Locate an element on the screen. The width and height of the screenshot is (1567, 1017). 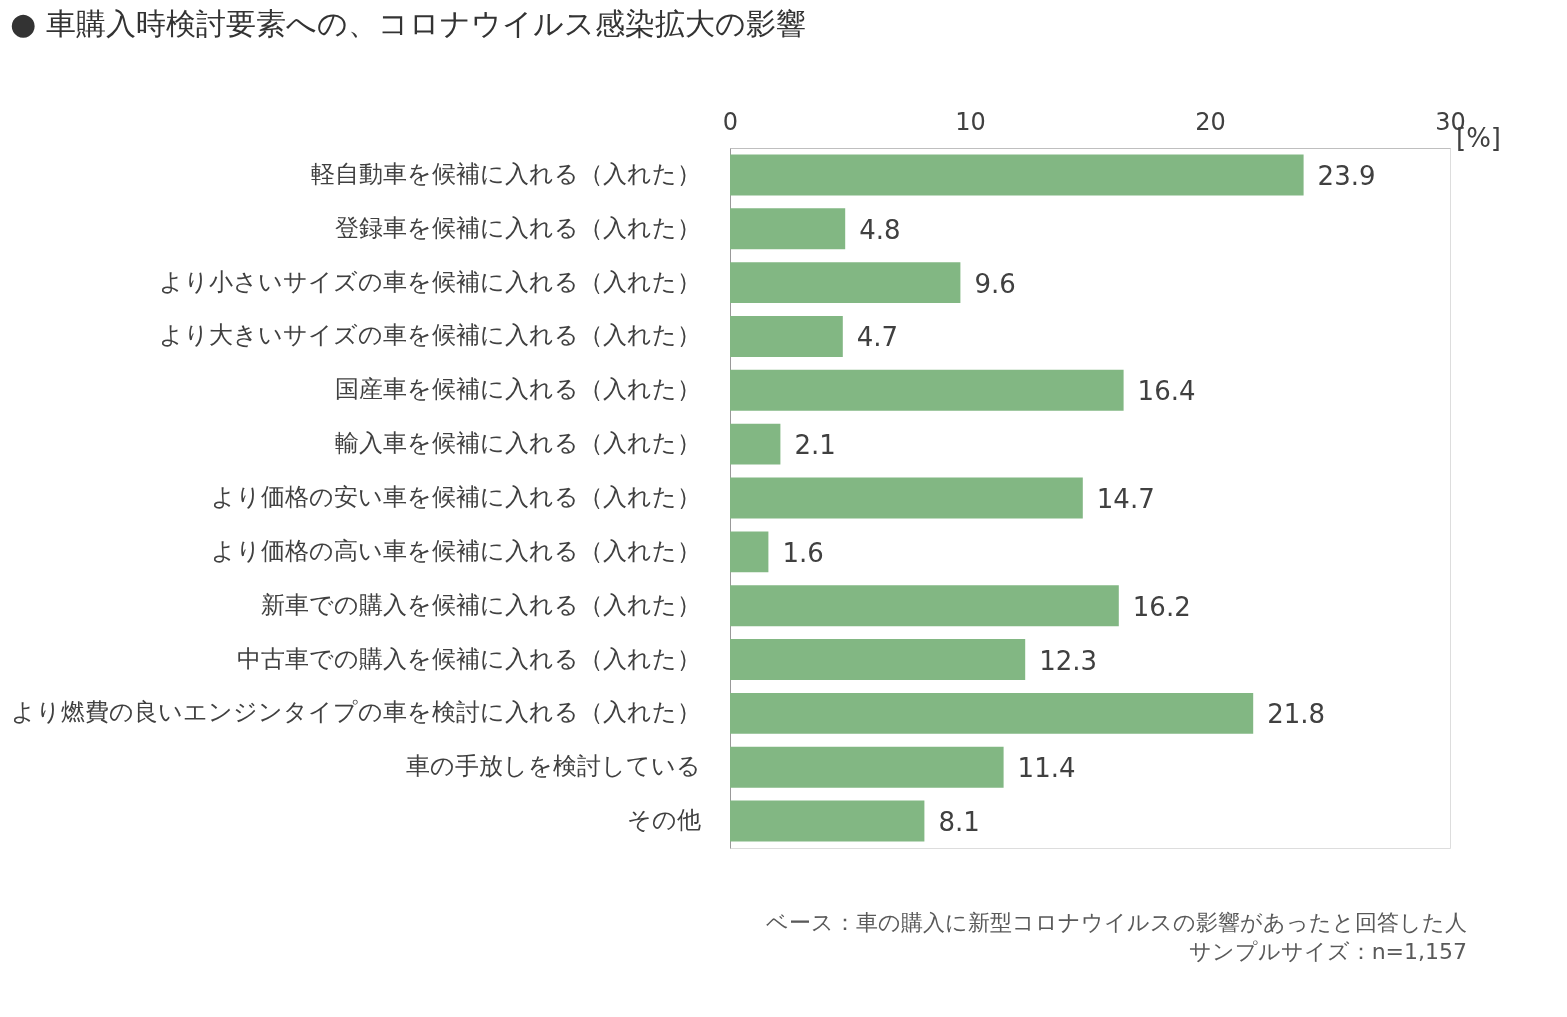
x-tick-label: 0 is located at coordinates (730, 121).